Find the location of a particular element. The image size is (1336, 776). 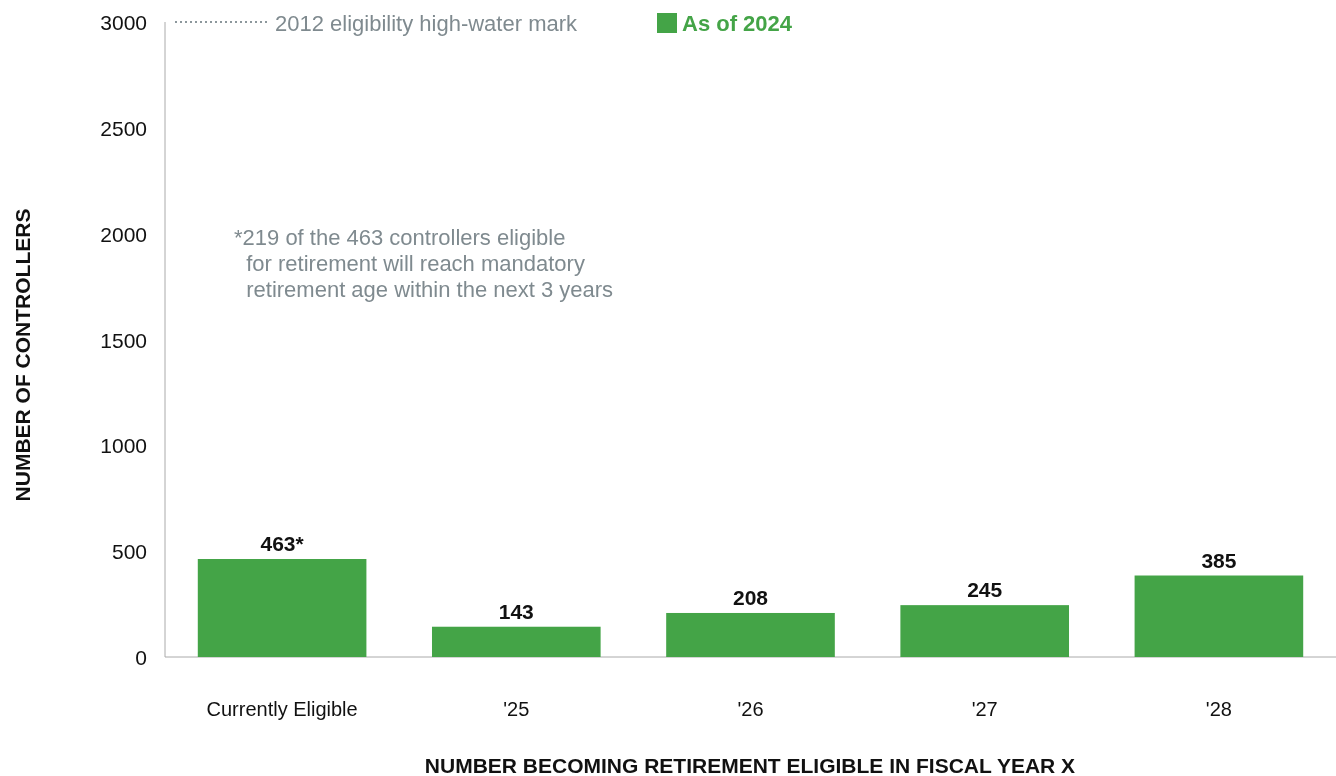

y-tick-label: 500 is located at coordinates (129, 552).